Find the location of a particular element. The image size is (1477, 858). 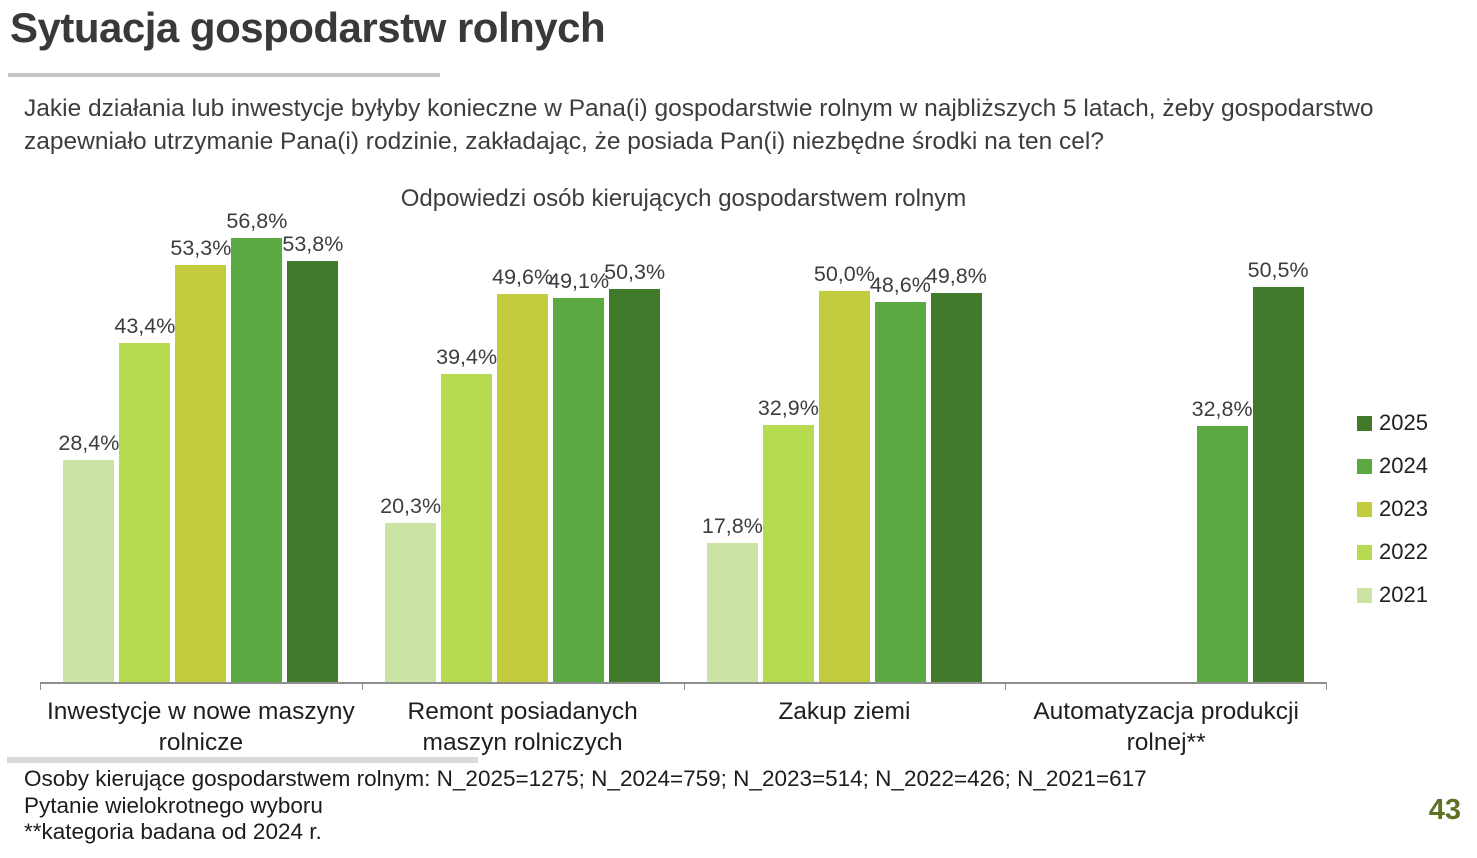

bar-slot: 56,8% is located at coordinates (256, 445).